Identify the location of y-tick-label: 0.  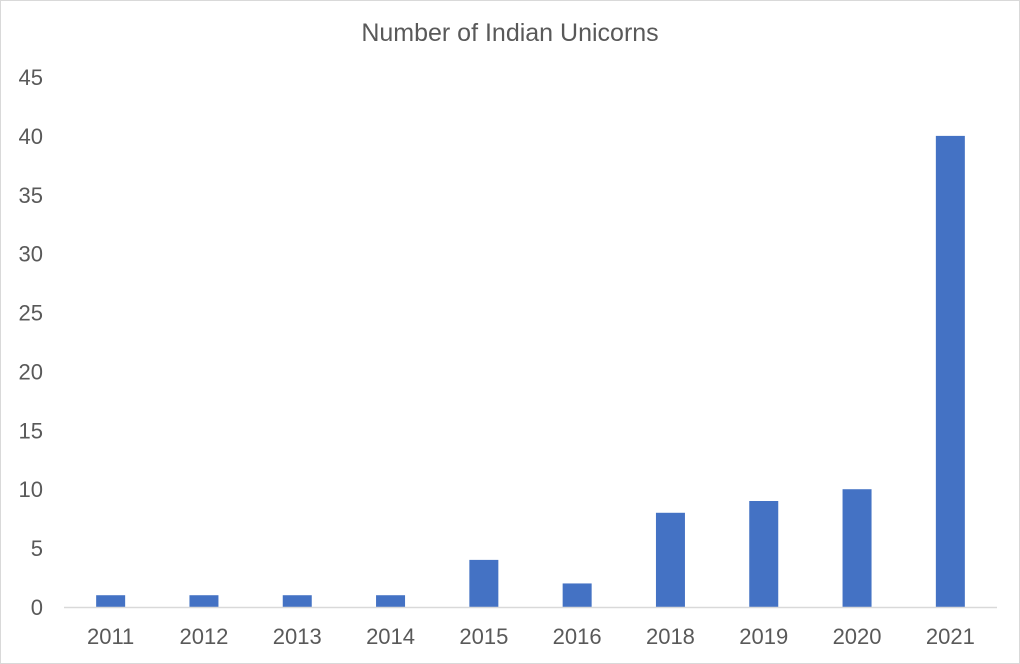
(37, 607).